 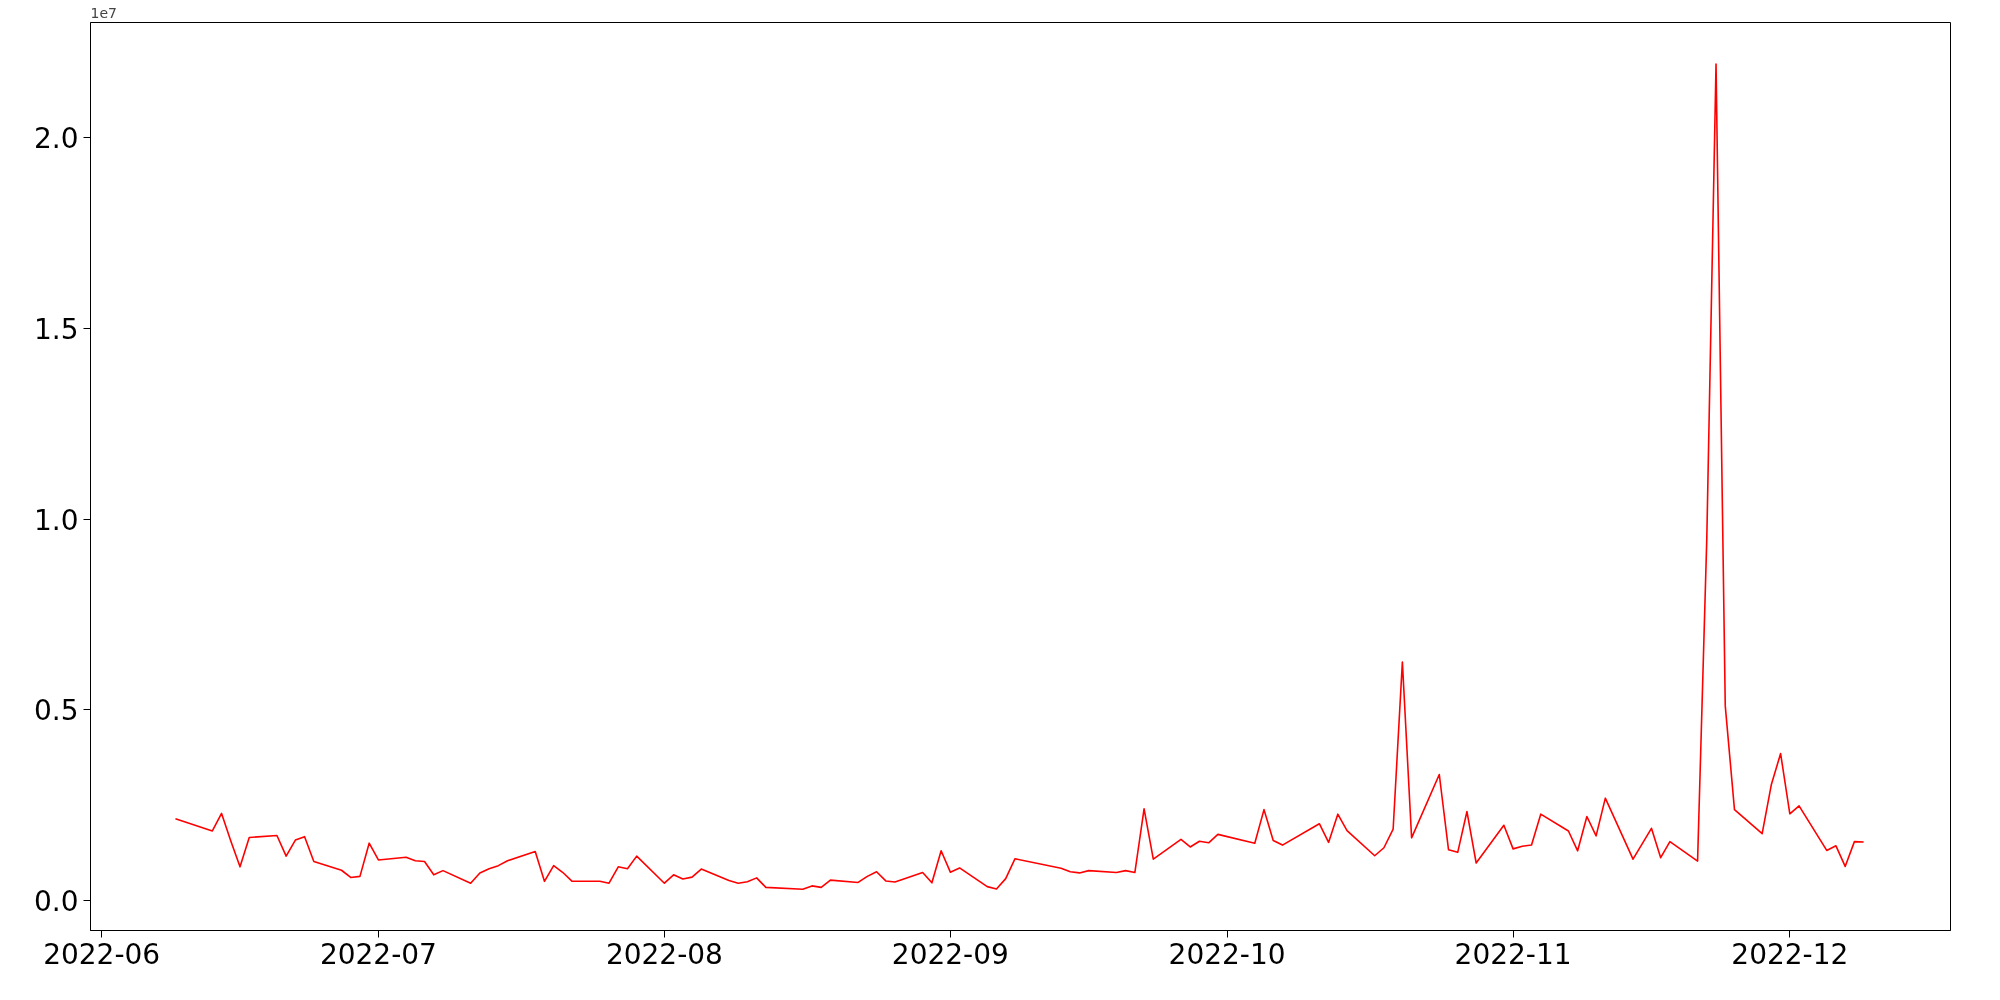 What do you see at coordinates (102, 954) in the screenshot?
I see `x-tick-label: 2022-06` at bounding box center [102, 954].